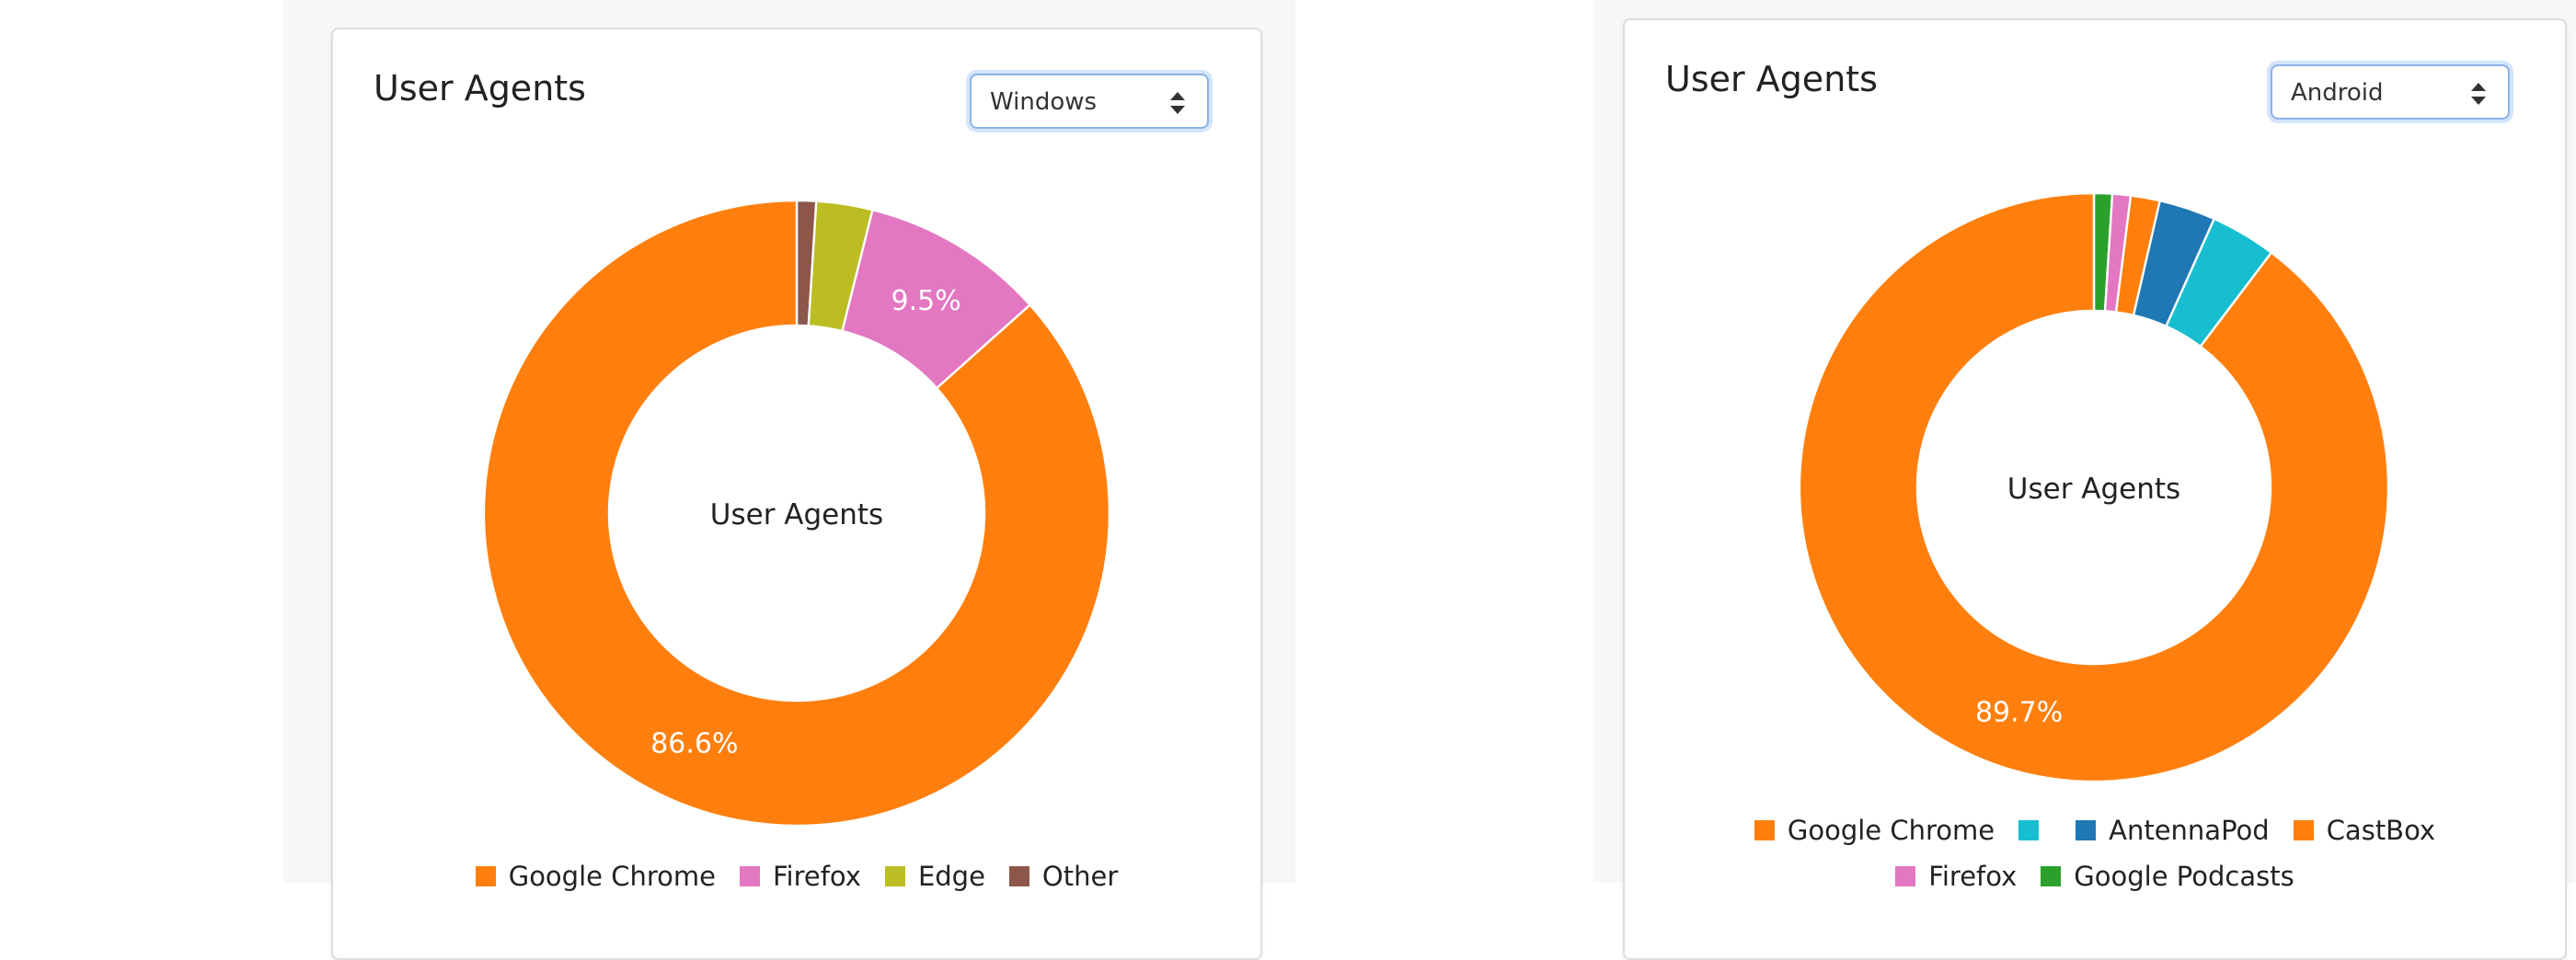 This screenshot has height=960, width=2576. What do you see at coordinates (2189, 830) in the screenshot?
I see `legend-label: AntennaPod` at bounding box center [2189, 830].